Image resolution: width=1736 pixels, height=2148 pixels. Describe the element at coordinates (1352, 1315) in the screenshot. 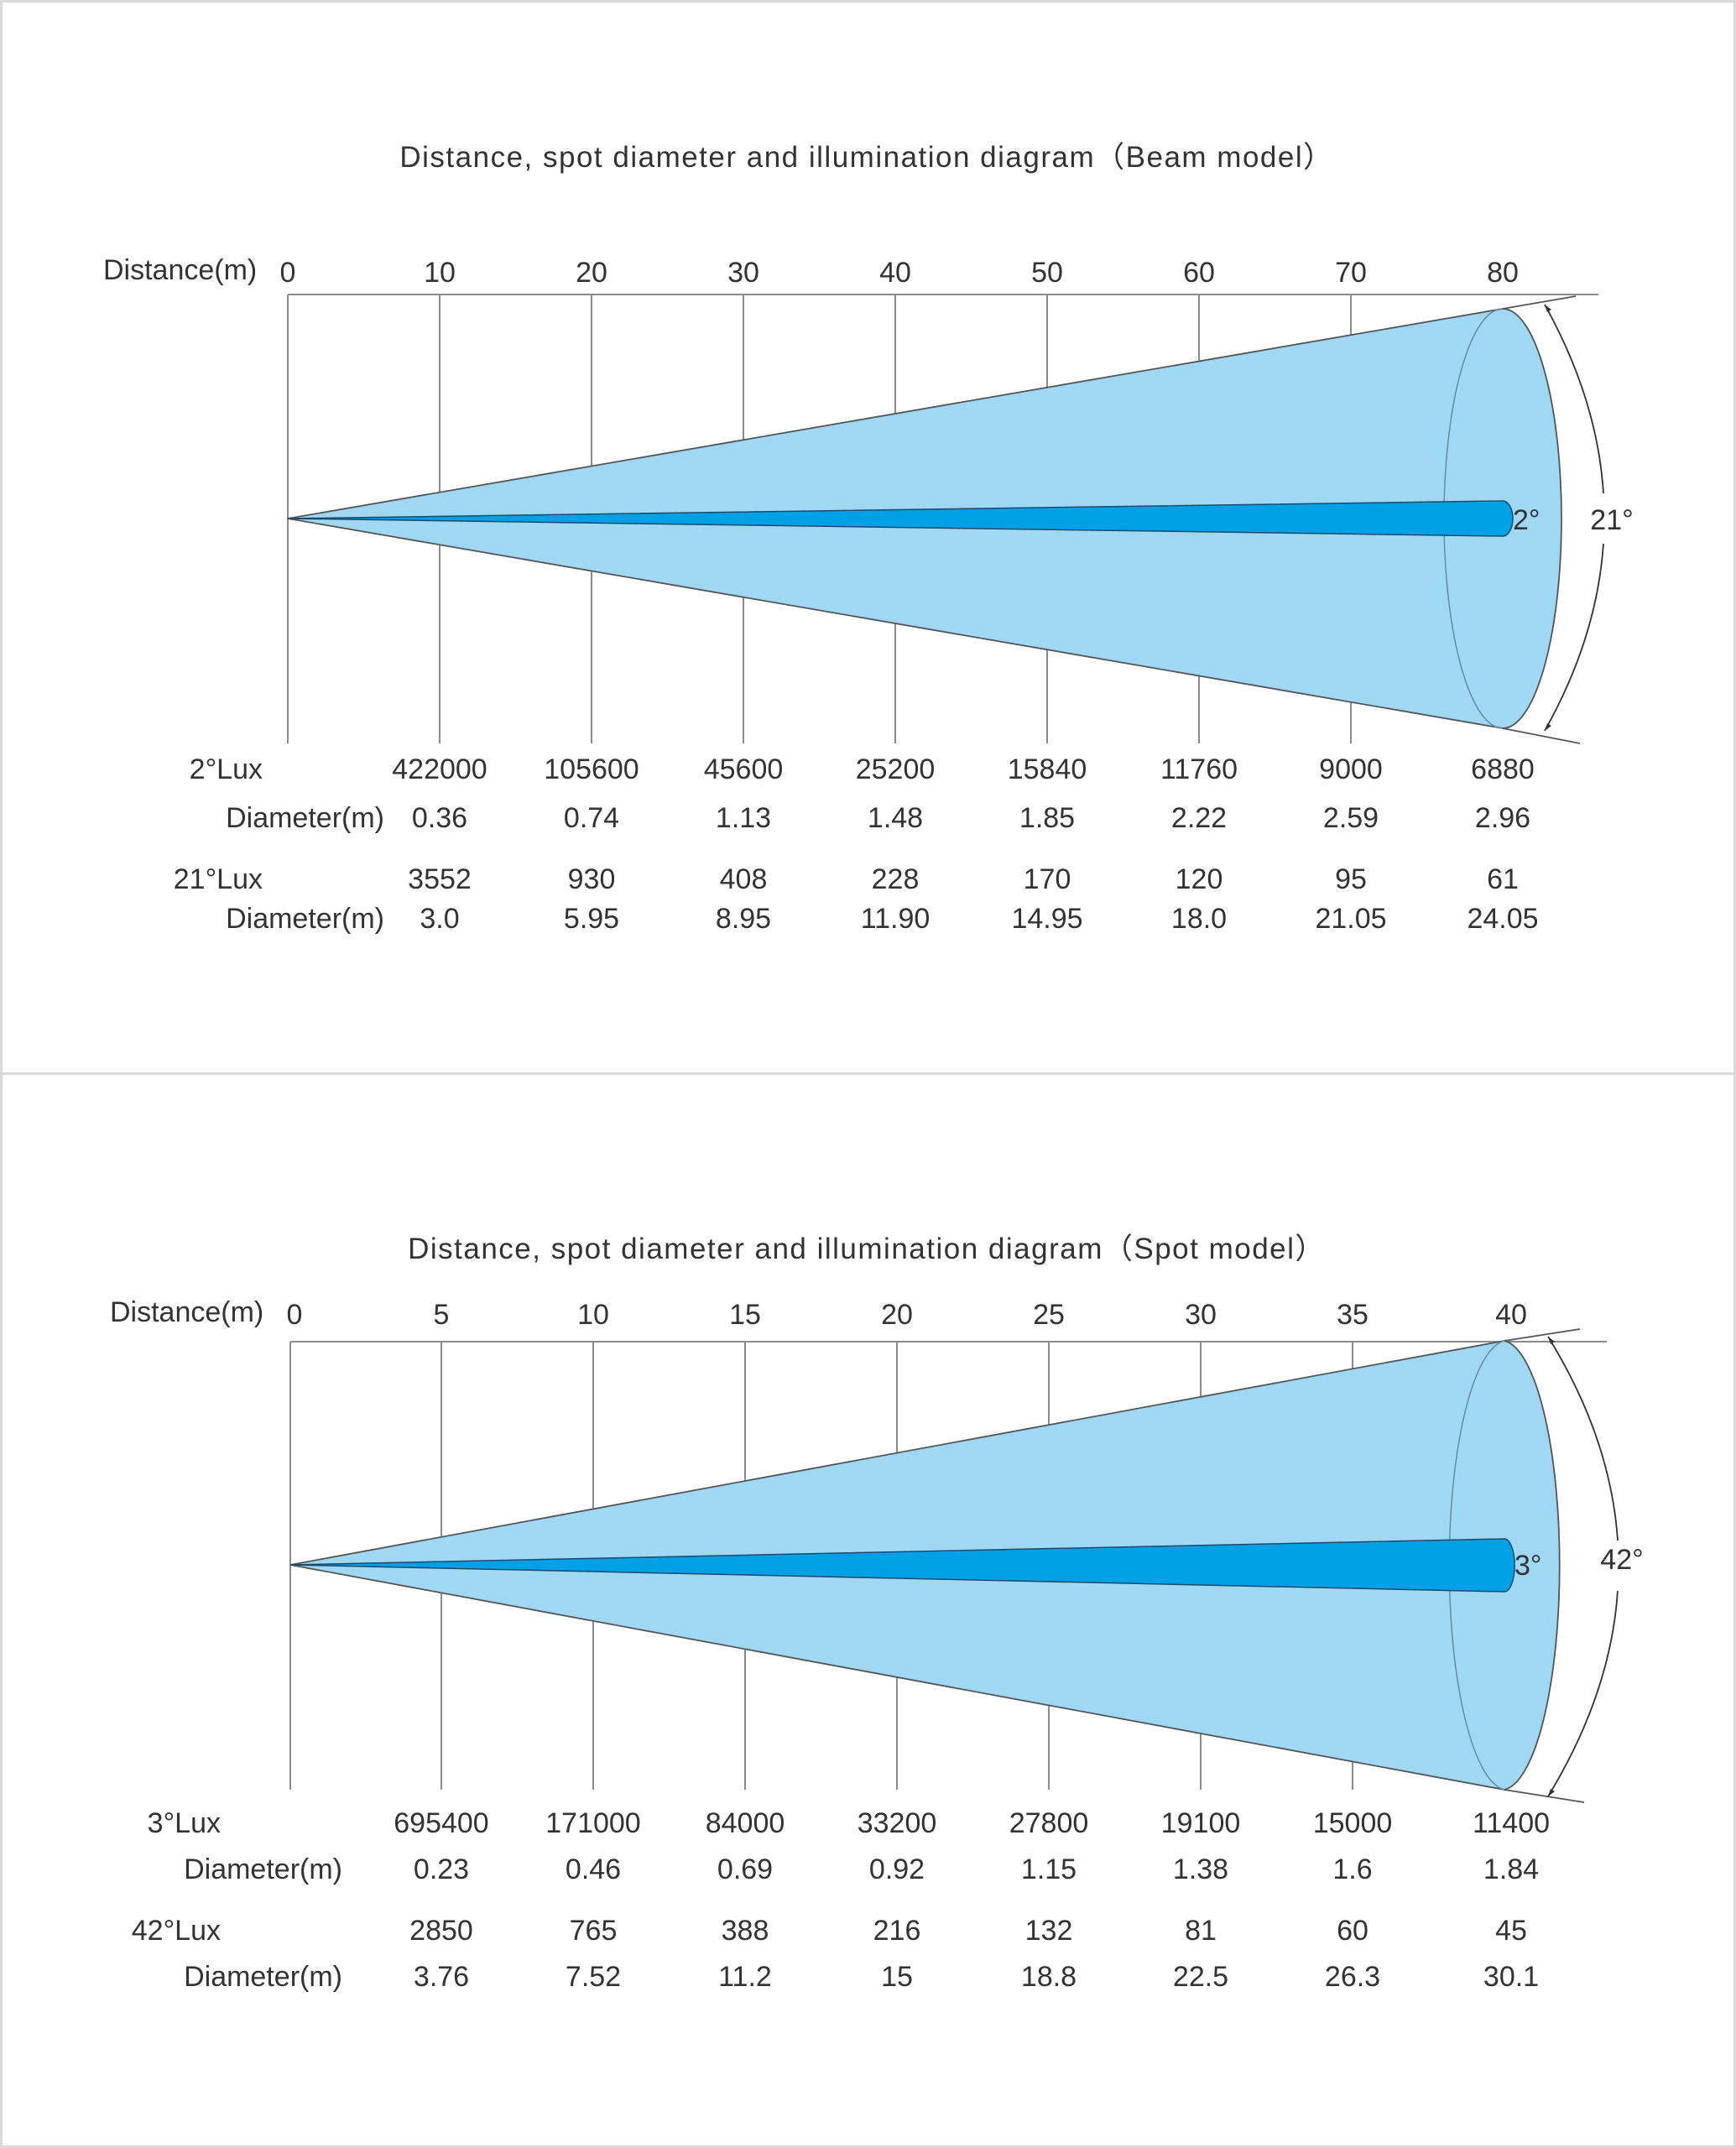

I see `spot-distance-tick: 35` at that location.